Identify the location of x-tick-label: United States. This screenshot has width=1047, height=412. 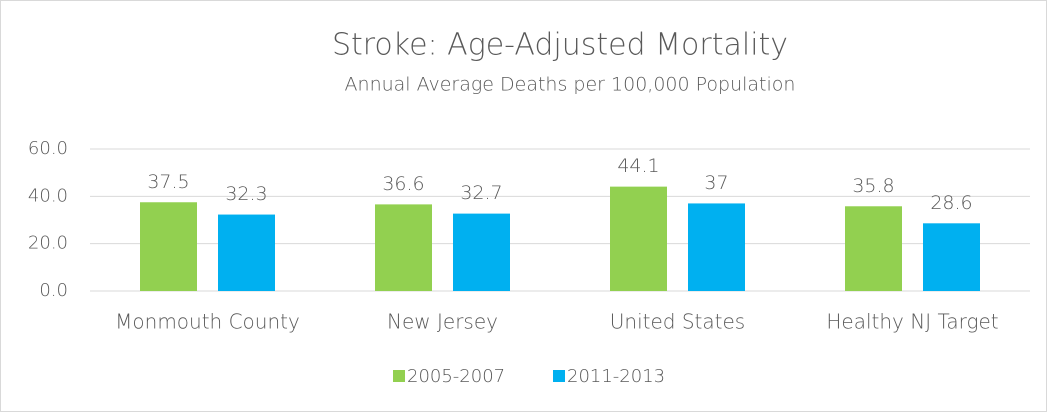
(677, 322).